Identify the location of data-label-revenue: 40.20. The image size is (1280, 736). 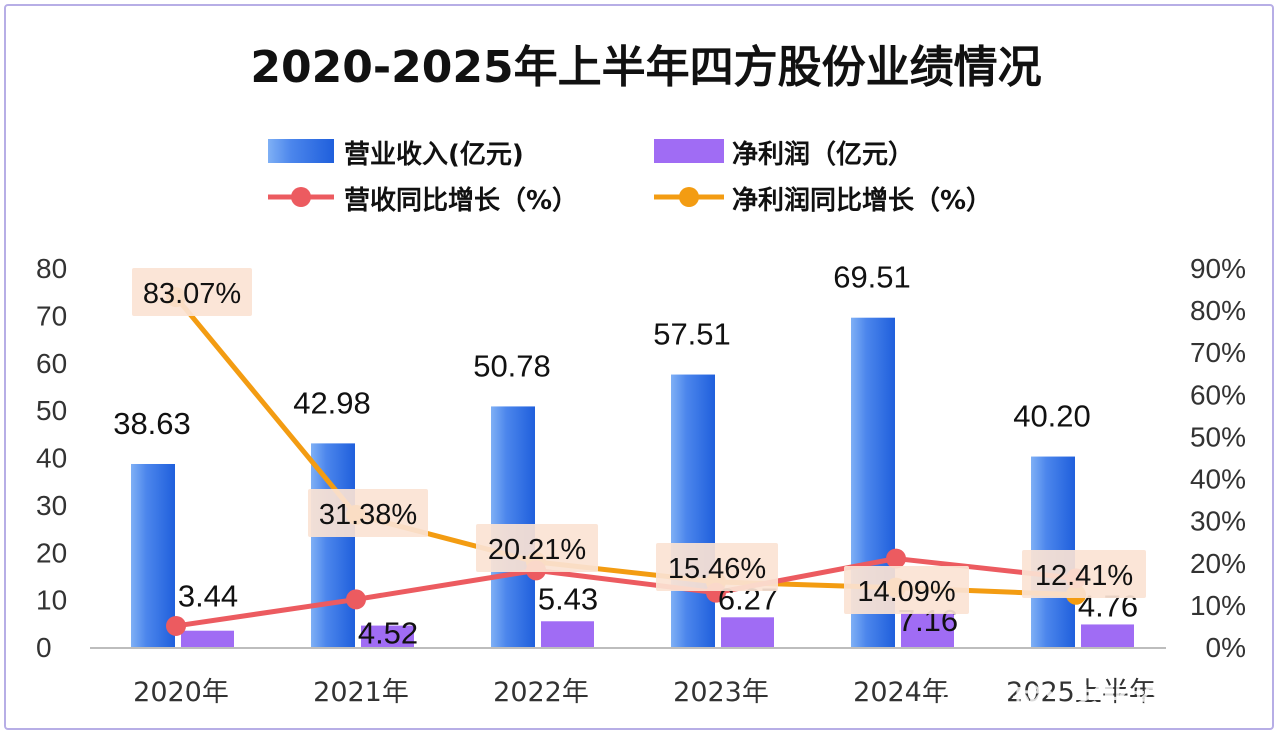
(1052, 416).